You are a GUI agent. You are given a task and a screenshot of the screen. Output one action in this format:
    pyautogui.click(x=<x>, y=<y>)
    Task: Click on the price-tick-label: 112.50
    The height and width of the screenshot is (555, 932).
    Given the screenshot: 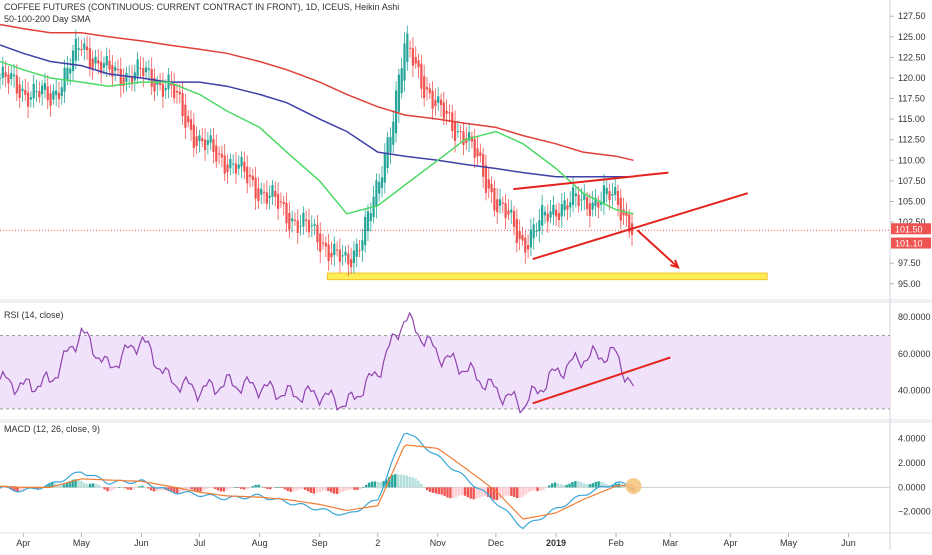 What is the action you would take?
    pyautogui.click(x=911, y=140)
    